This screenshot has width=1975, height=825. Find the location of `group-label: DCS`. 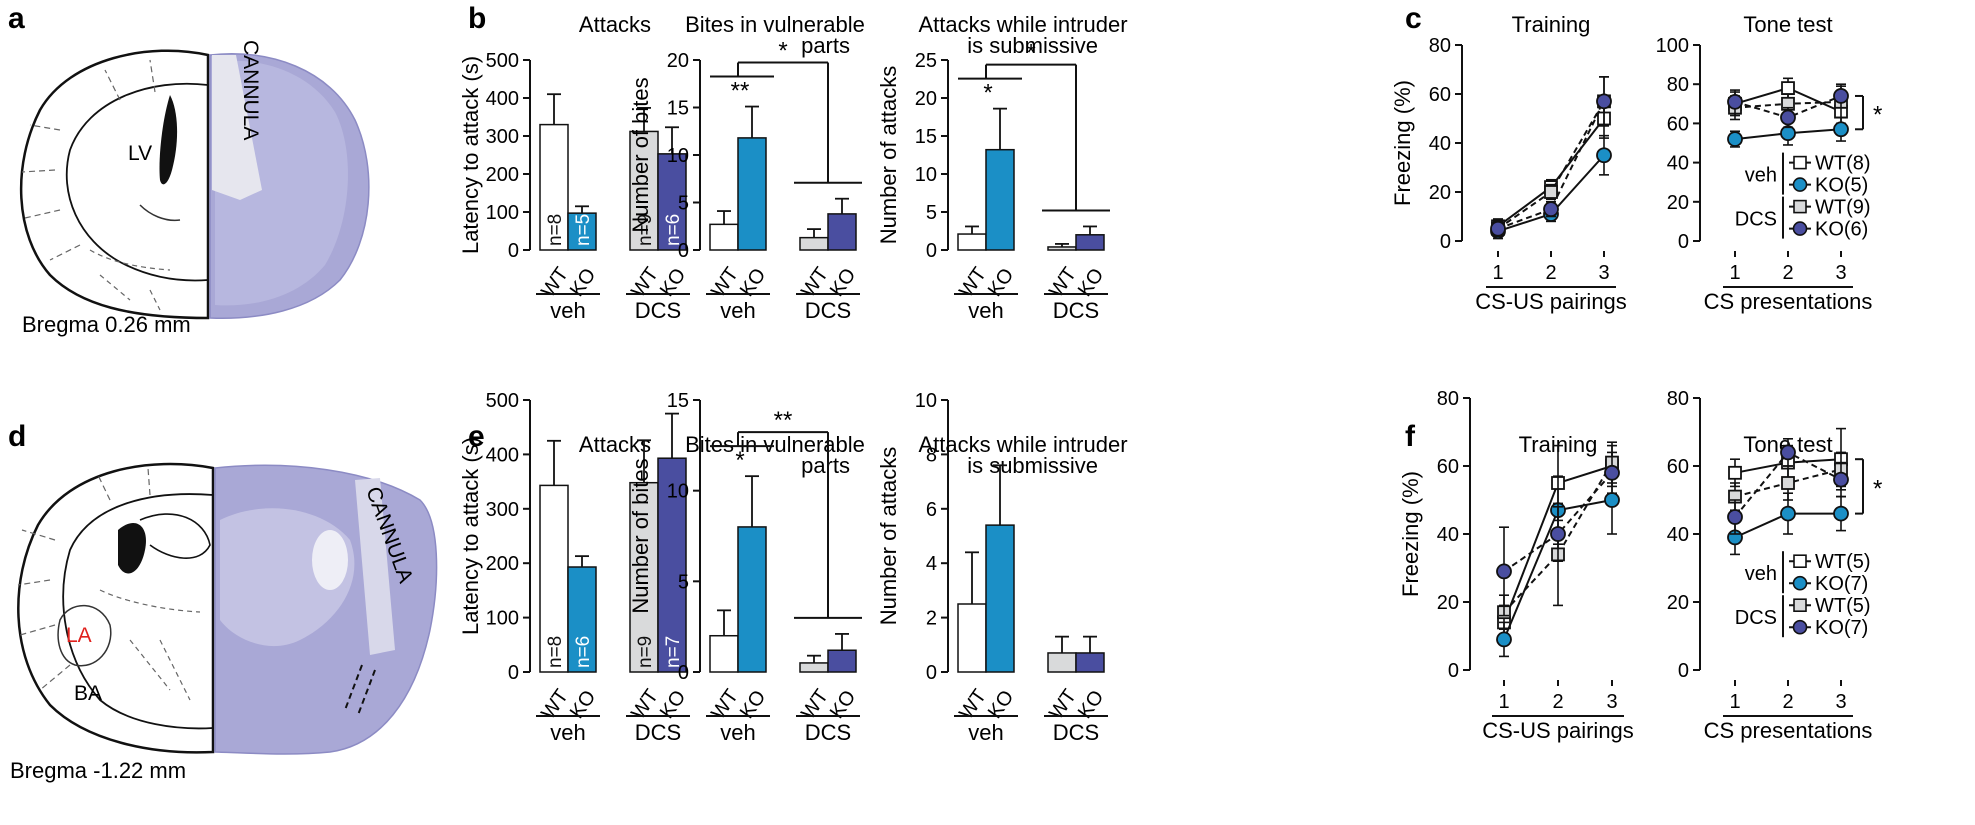

group-label: DCS is located at coordinates (1076, 310).